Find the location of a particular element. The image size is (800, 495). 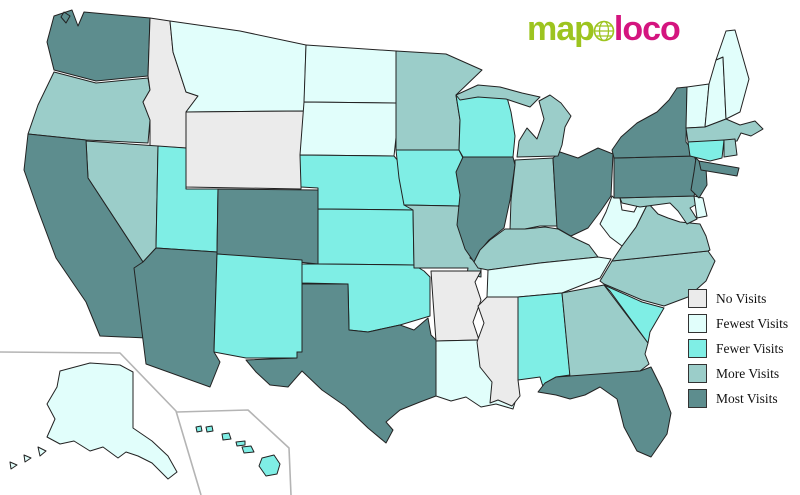

state-michigan is located at coordinates (513, 121).